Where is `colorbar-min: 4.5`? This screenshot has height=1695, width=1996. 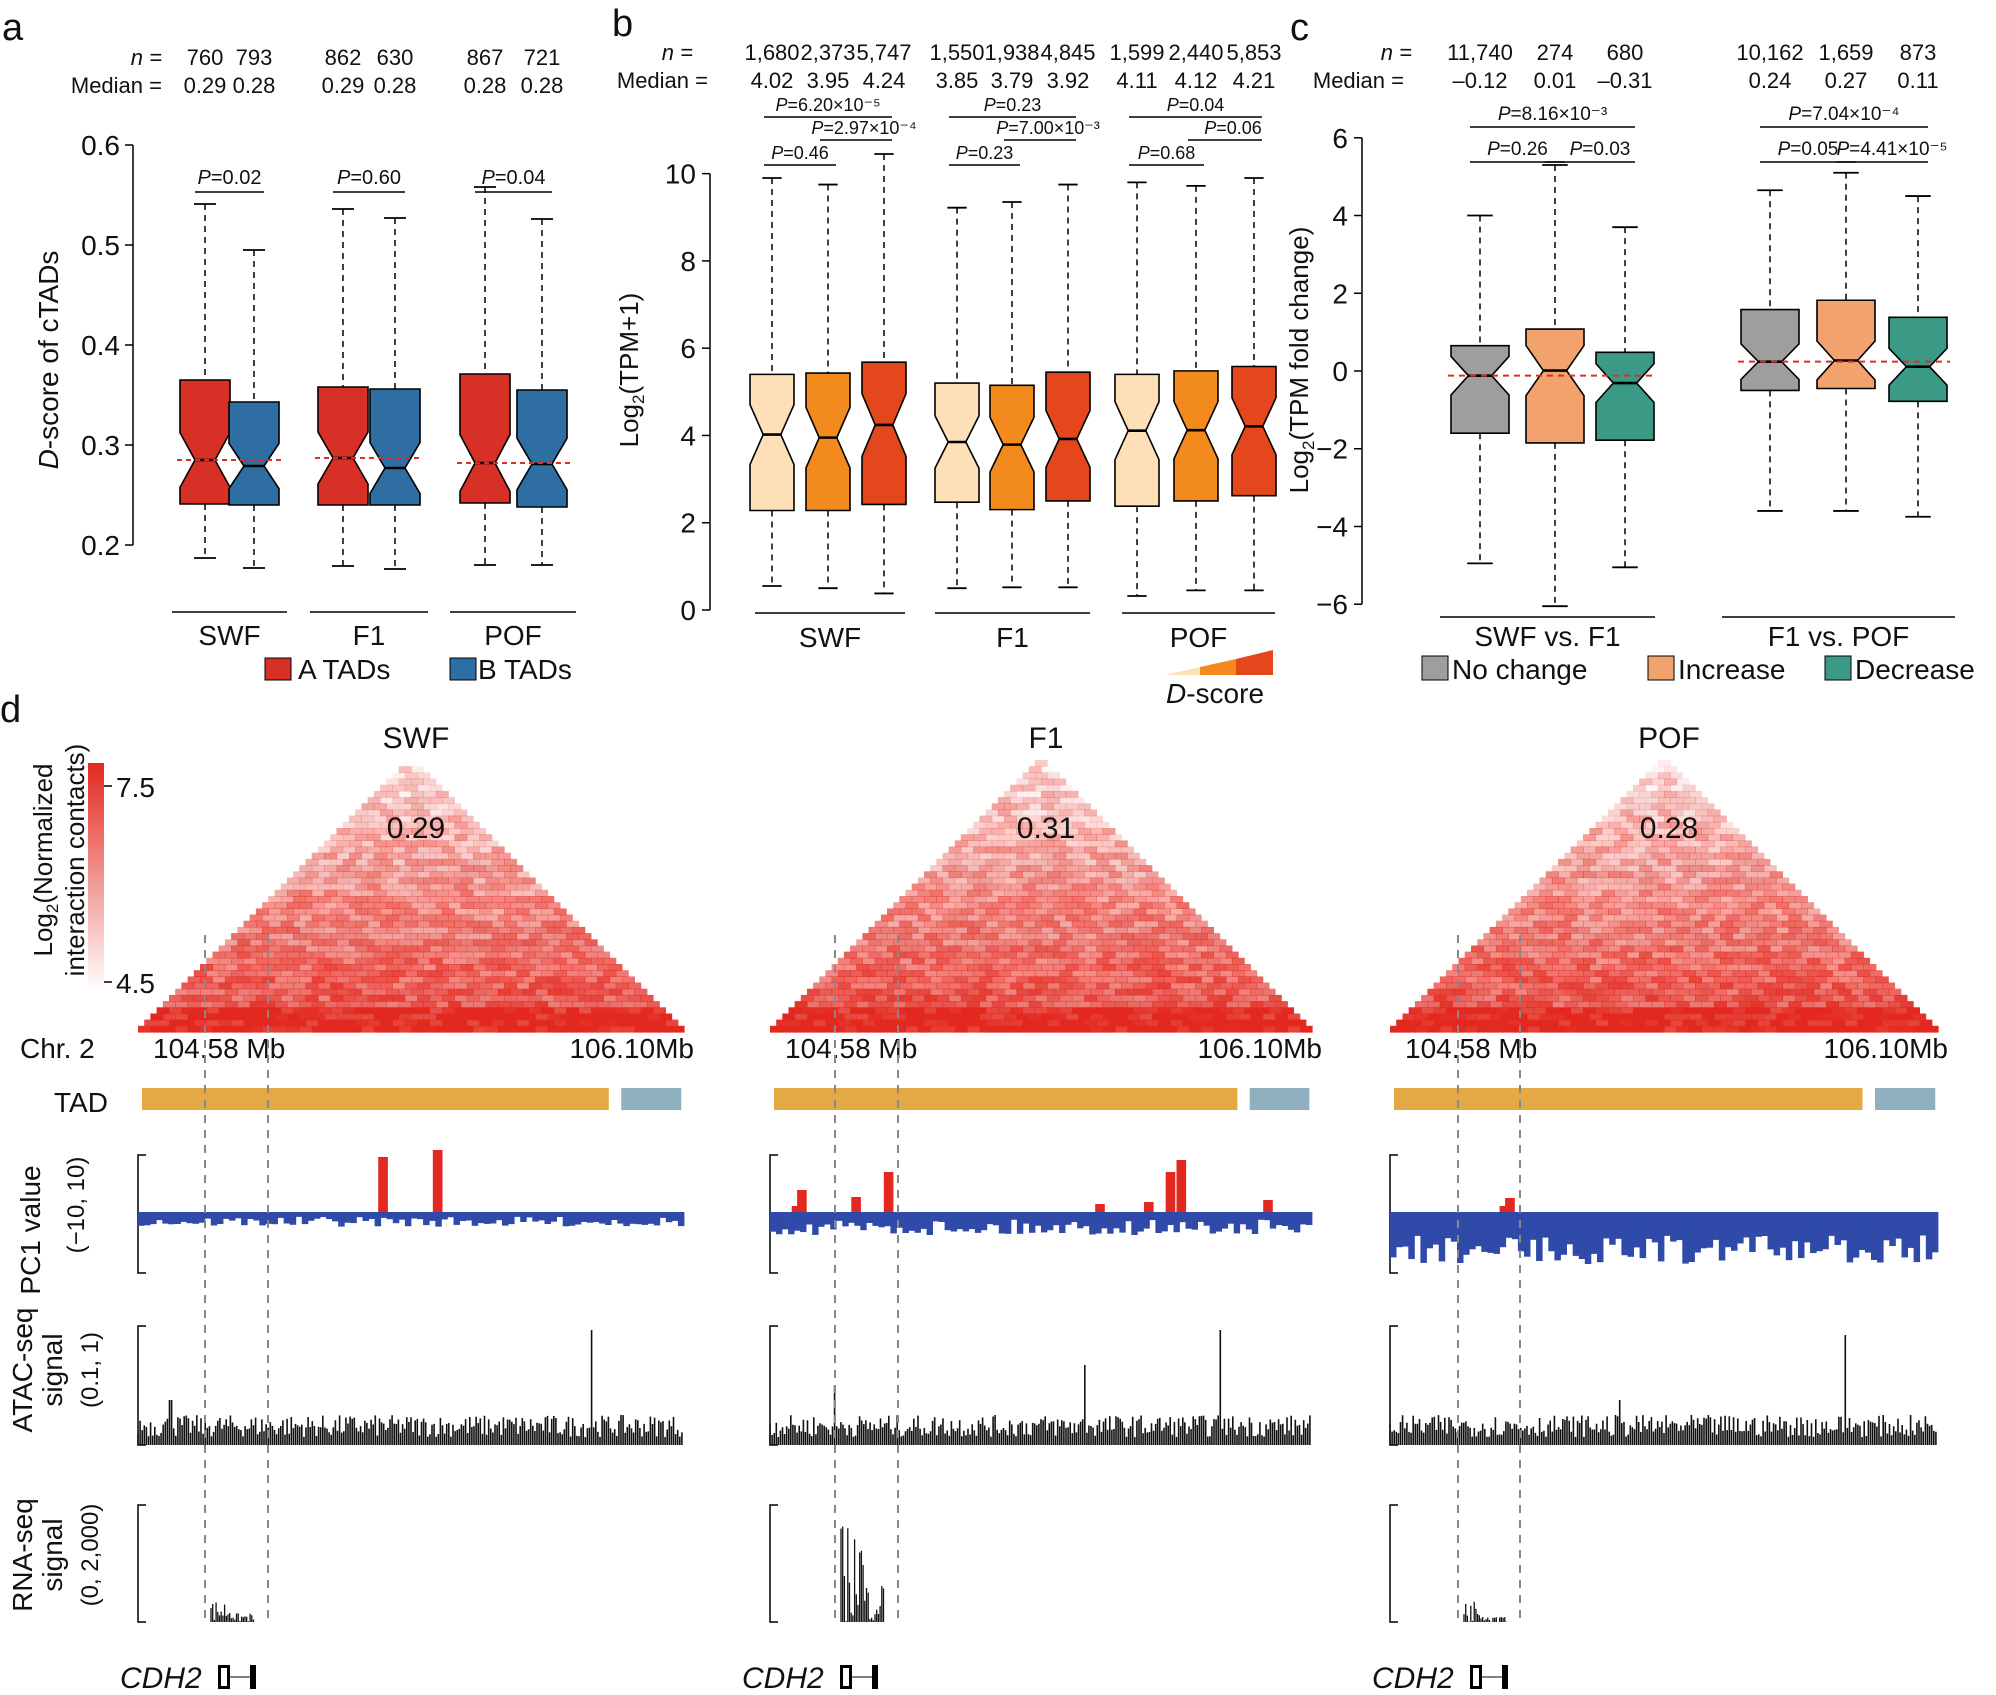 colorbar-min: 4.5 is located at coordinates (135, 983).